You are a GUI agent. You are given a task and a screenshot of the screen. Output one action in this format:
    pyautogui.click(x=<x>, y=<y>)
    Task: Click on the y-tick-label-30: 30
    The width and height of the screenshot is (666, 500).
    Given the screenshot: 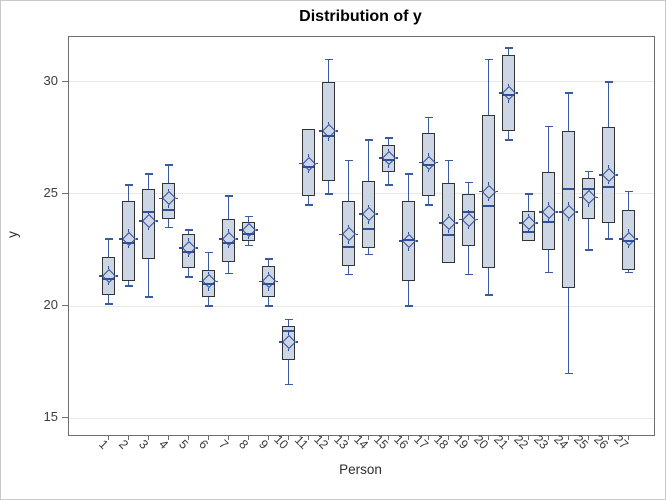 What is the action you would take?
    pyautogui.click(x=50, y=80)
    